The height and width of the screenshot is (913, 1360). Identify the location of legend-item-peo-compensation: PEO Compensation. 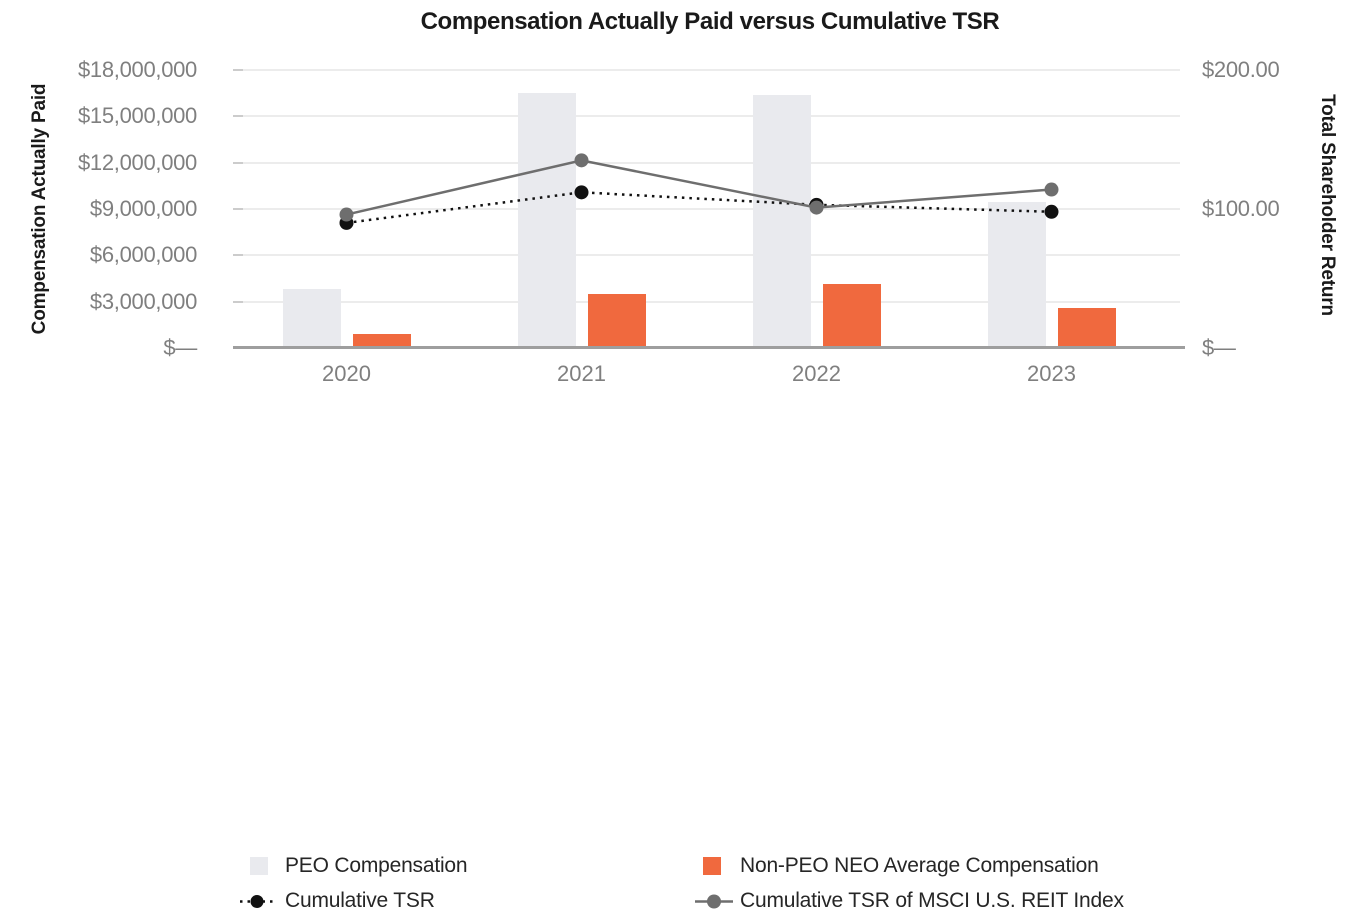
(359, 865).